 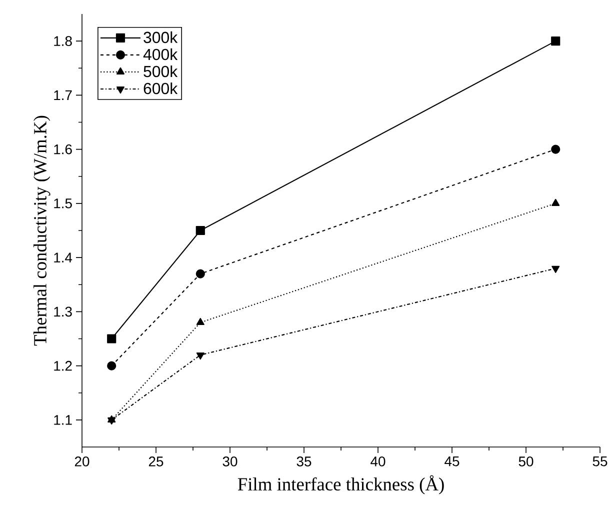 I want to click on x-tick-label: 25, so click(x=156, y=461).